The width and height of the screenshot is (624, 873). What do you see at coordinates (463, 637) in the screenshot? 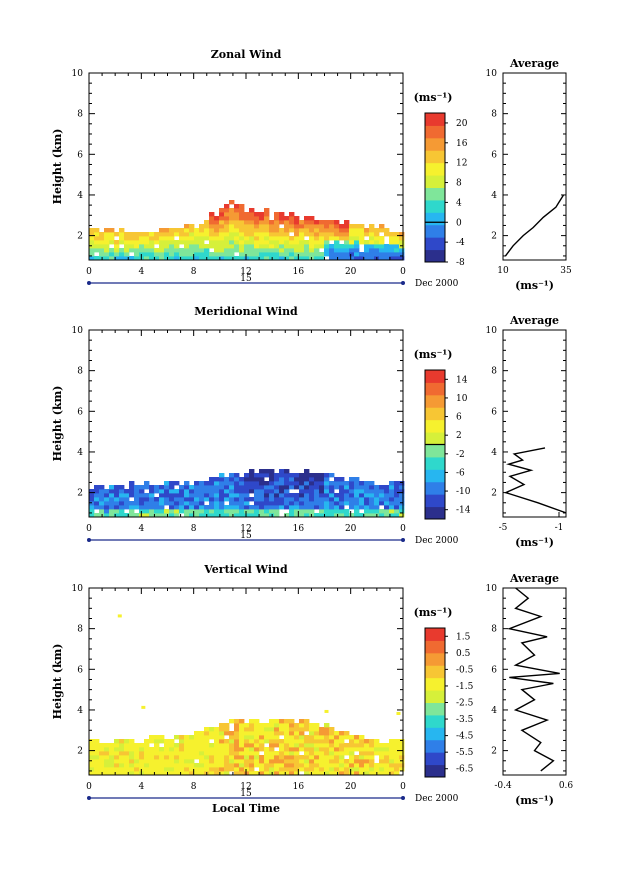
I see `colorbar-label: 1.5` at bounding box center [463, 637].